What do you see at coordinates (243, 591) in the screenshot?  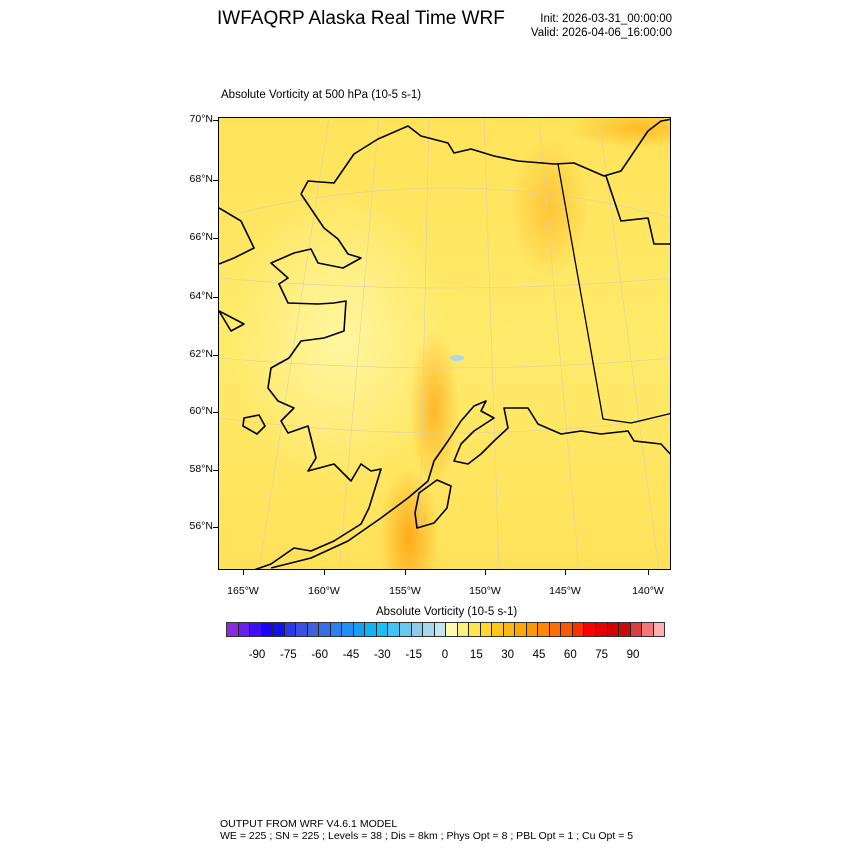 I see `lon-label: 165°W` at bounding box center [243, 591].